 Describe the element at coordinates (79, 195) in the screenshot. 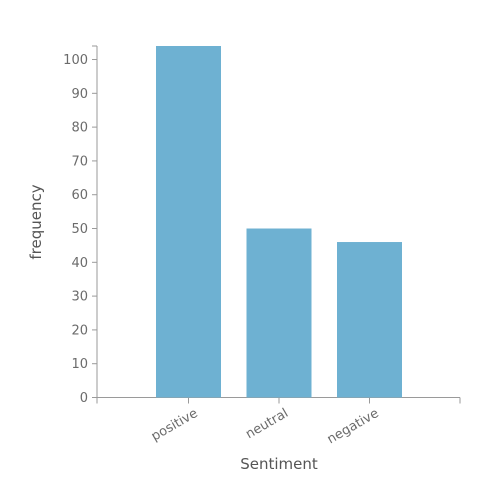

I see `y-tick-label: 60` at that location.